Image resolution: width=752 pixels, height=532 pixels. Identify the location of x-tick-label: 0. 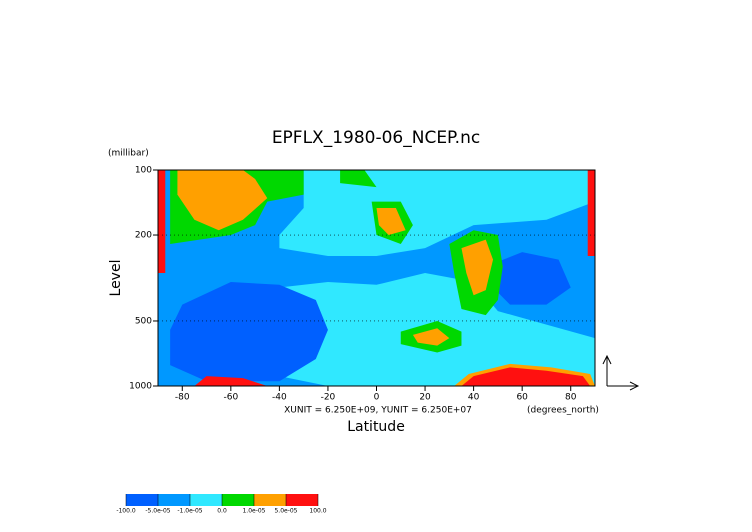
(377, 398).